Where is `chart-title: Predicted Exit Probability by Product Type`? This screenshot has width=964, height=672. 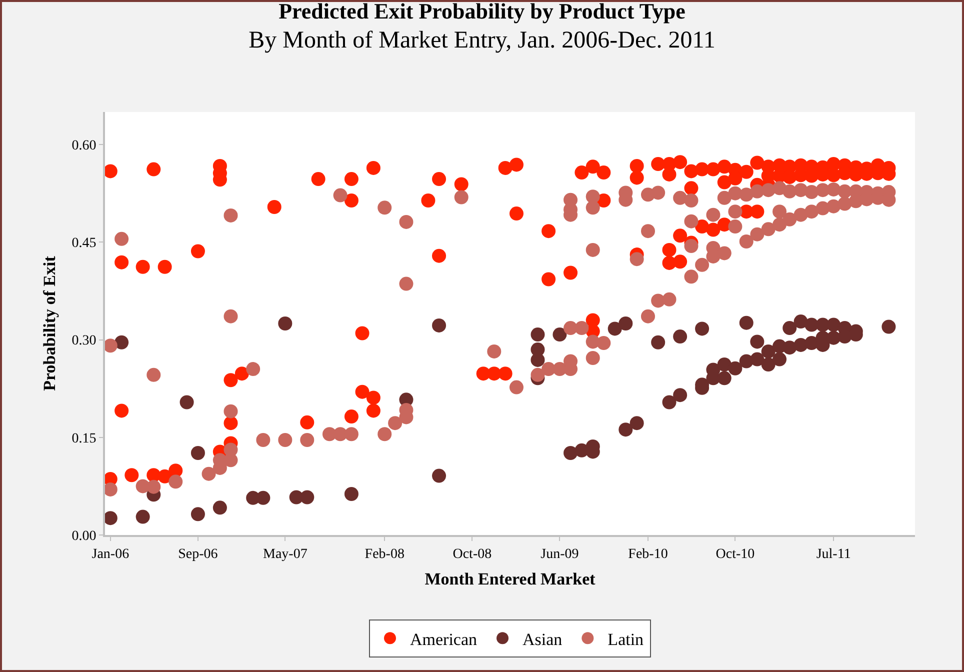 chart-title: Predicted Exit Probability by Product Type is located at coordinates (482, 12).